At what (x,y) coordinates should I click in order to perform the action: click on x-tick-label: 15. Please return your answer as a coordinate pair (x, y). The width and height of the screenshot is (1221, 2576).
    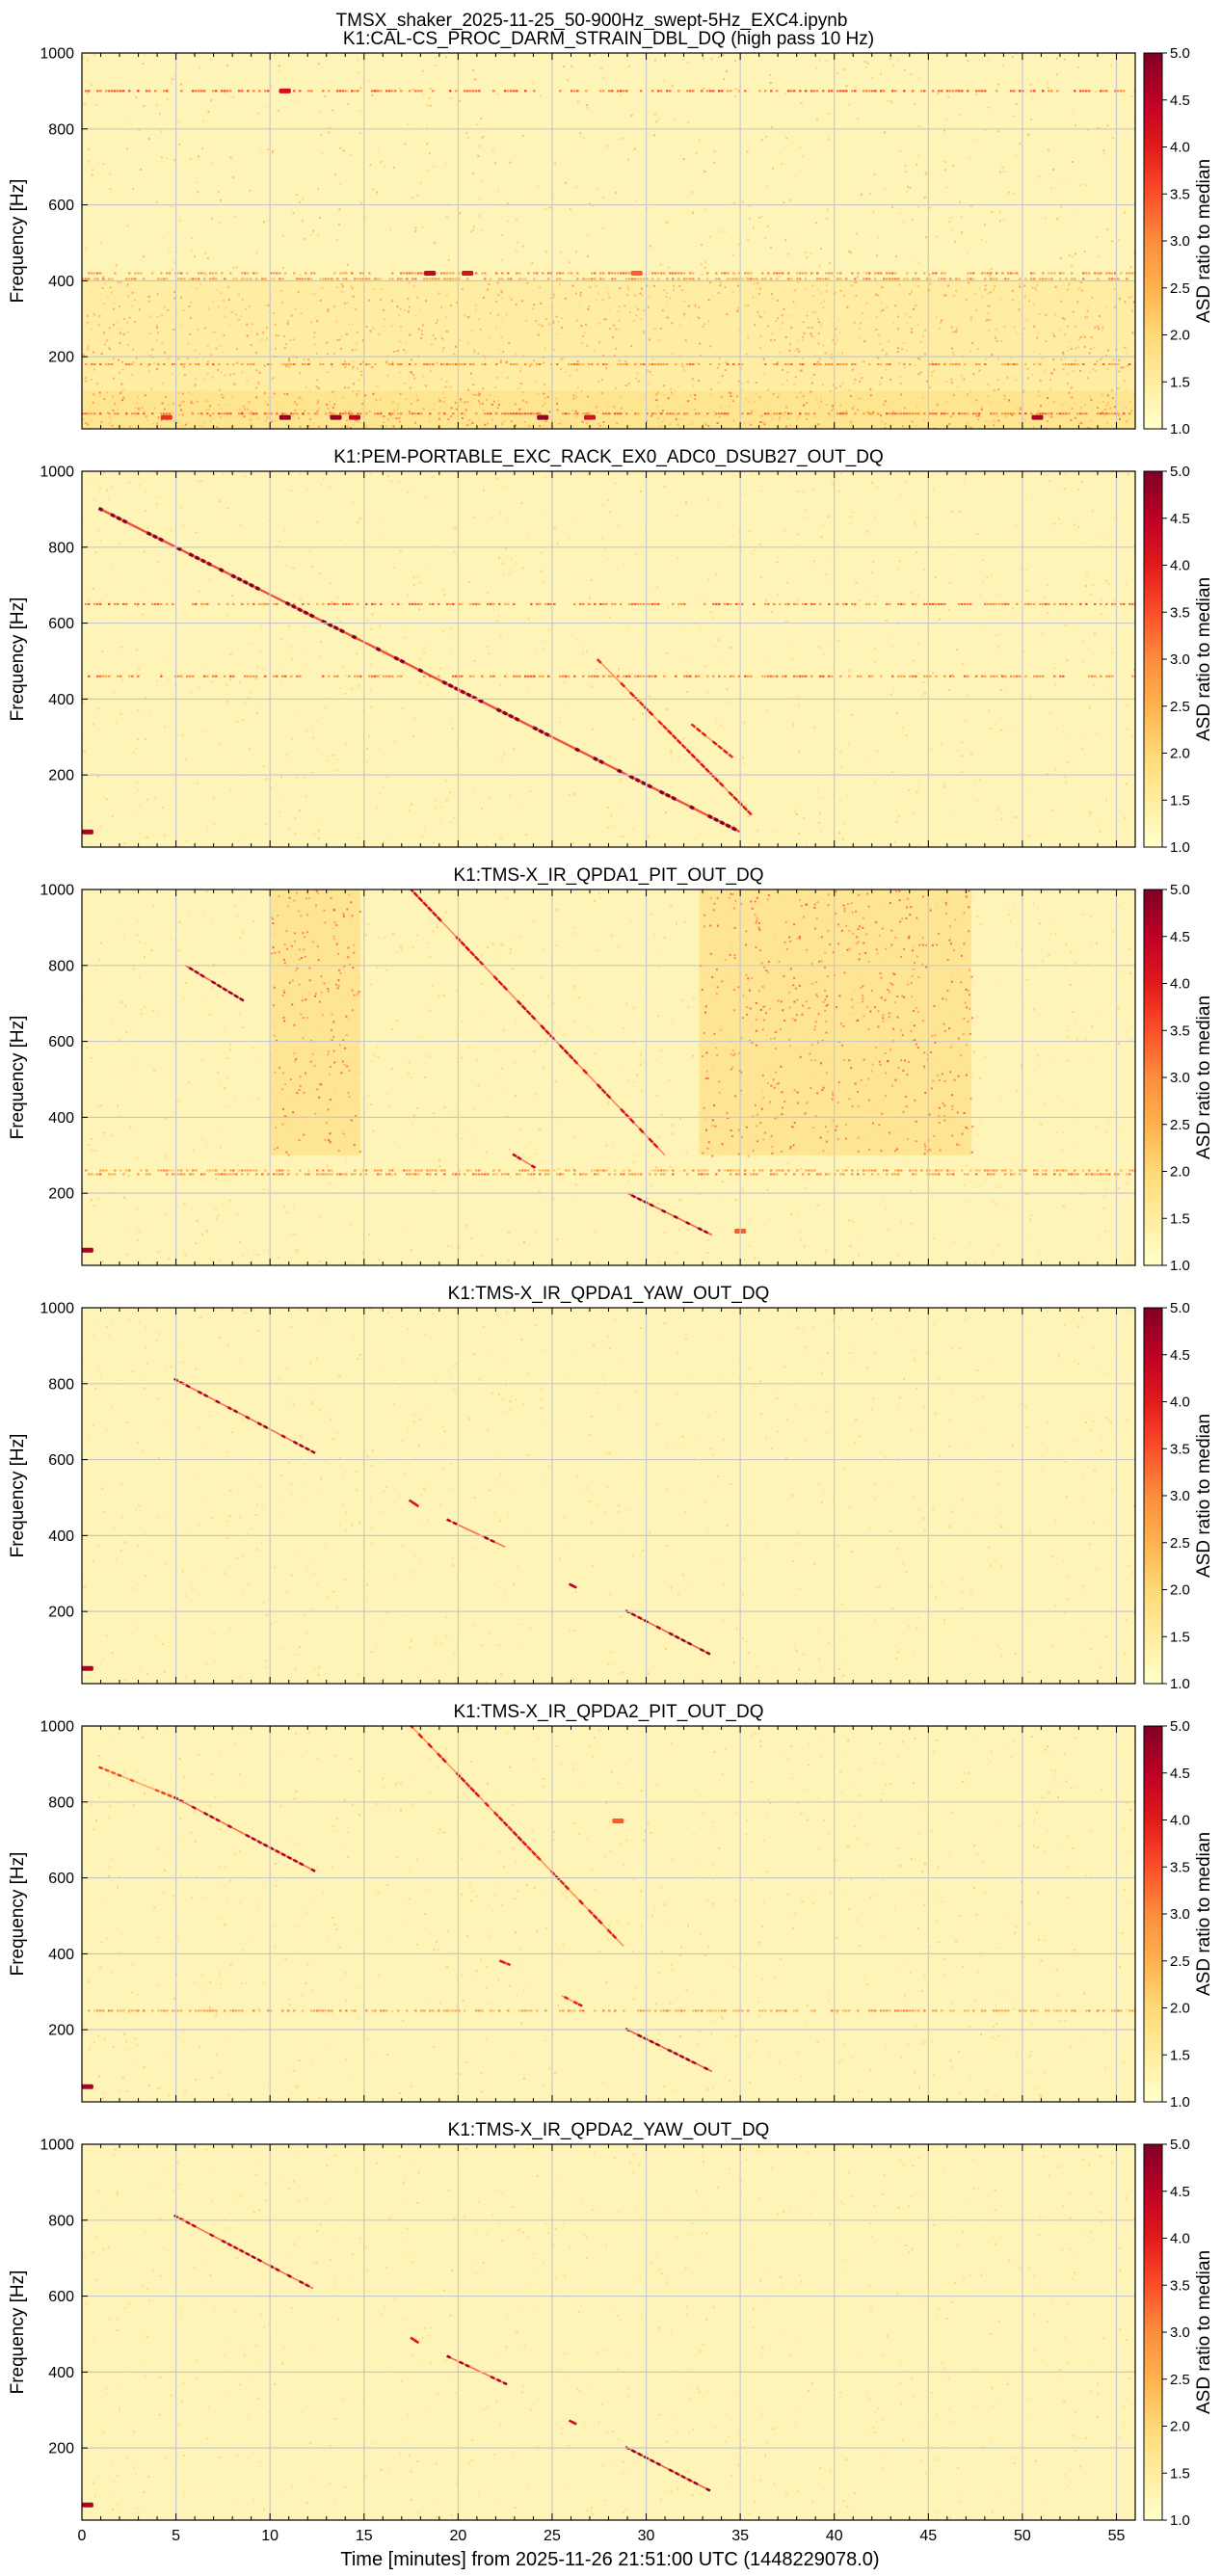
    Looking at the image, I should click on (364, 2536).